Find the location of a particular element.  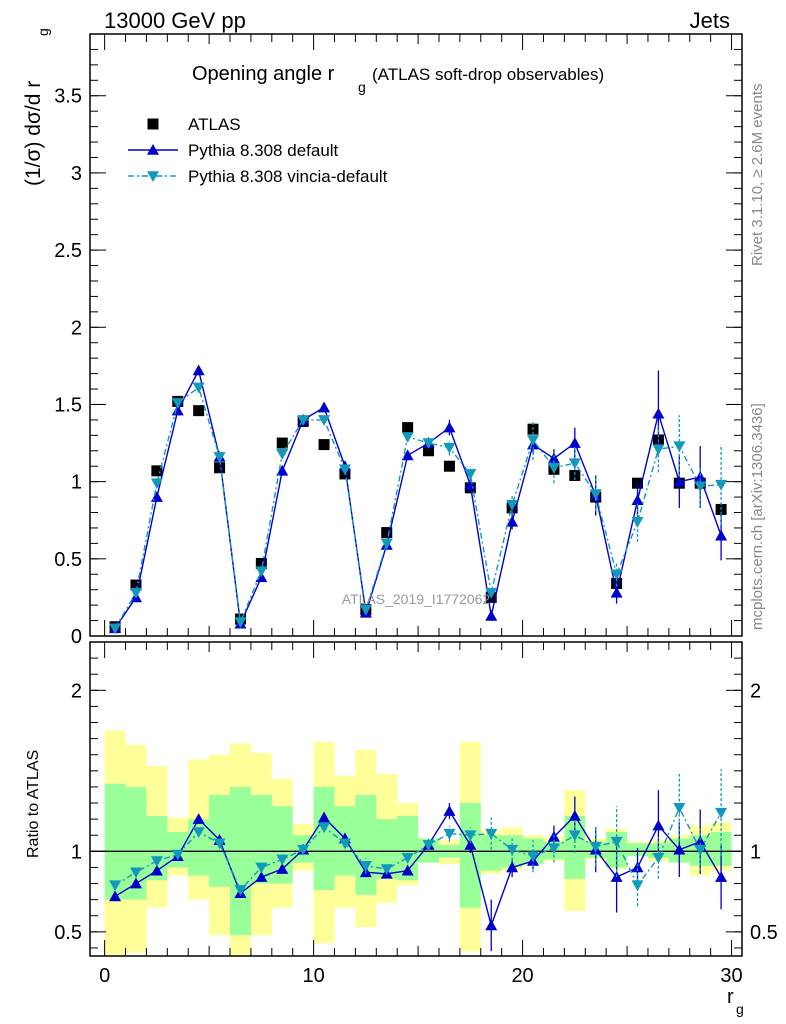

main-y-tick-label: 0.5 is located at coordinates (68, 560).